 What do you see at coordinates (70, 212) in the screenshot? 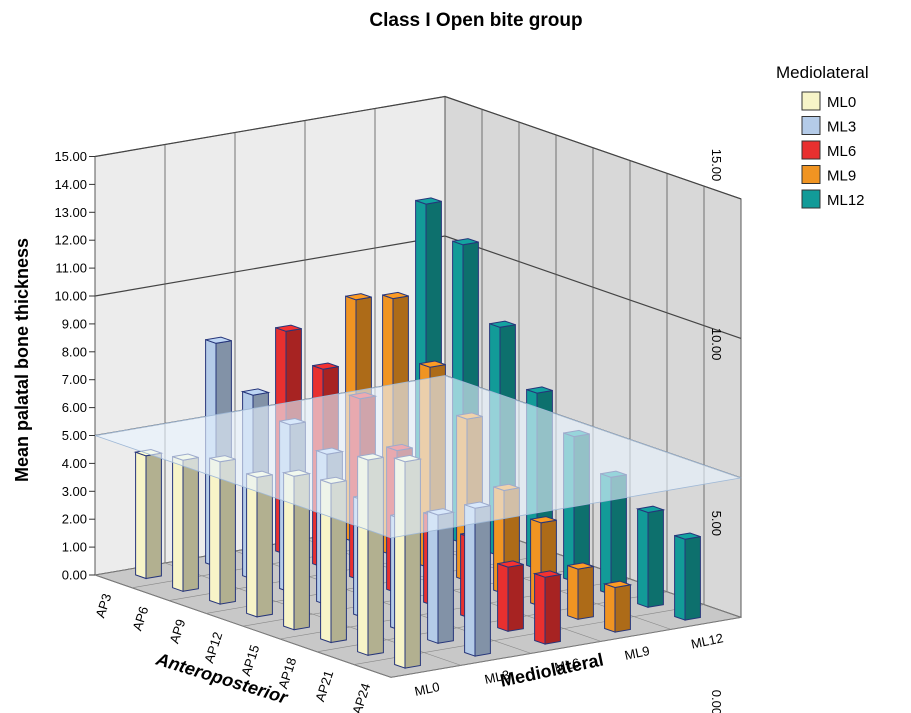
I see `y-tick-label: 13.00` at bounding box center [70, 212].